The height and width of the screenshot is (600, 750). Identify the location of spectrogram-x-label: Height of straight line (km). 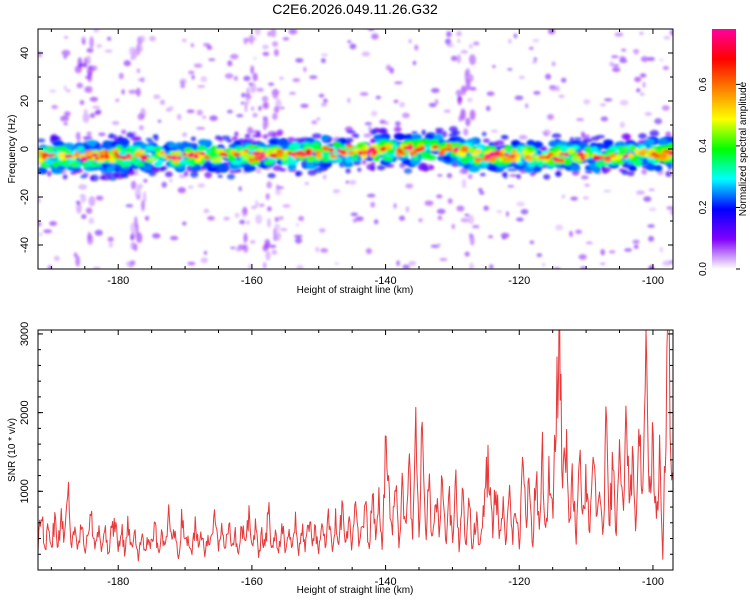
(355, 290).